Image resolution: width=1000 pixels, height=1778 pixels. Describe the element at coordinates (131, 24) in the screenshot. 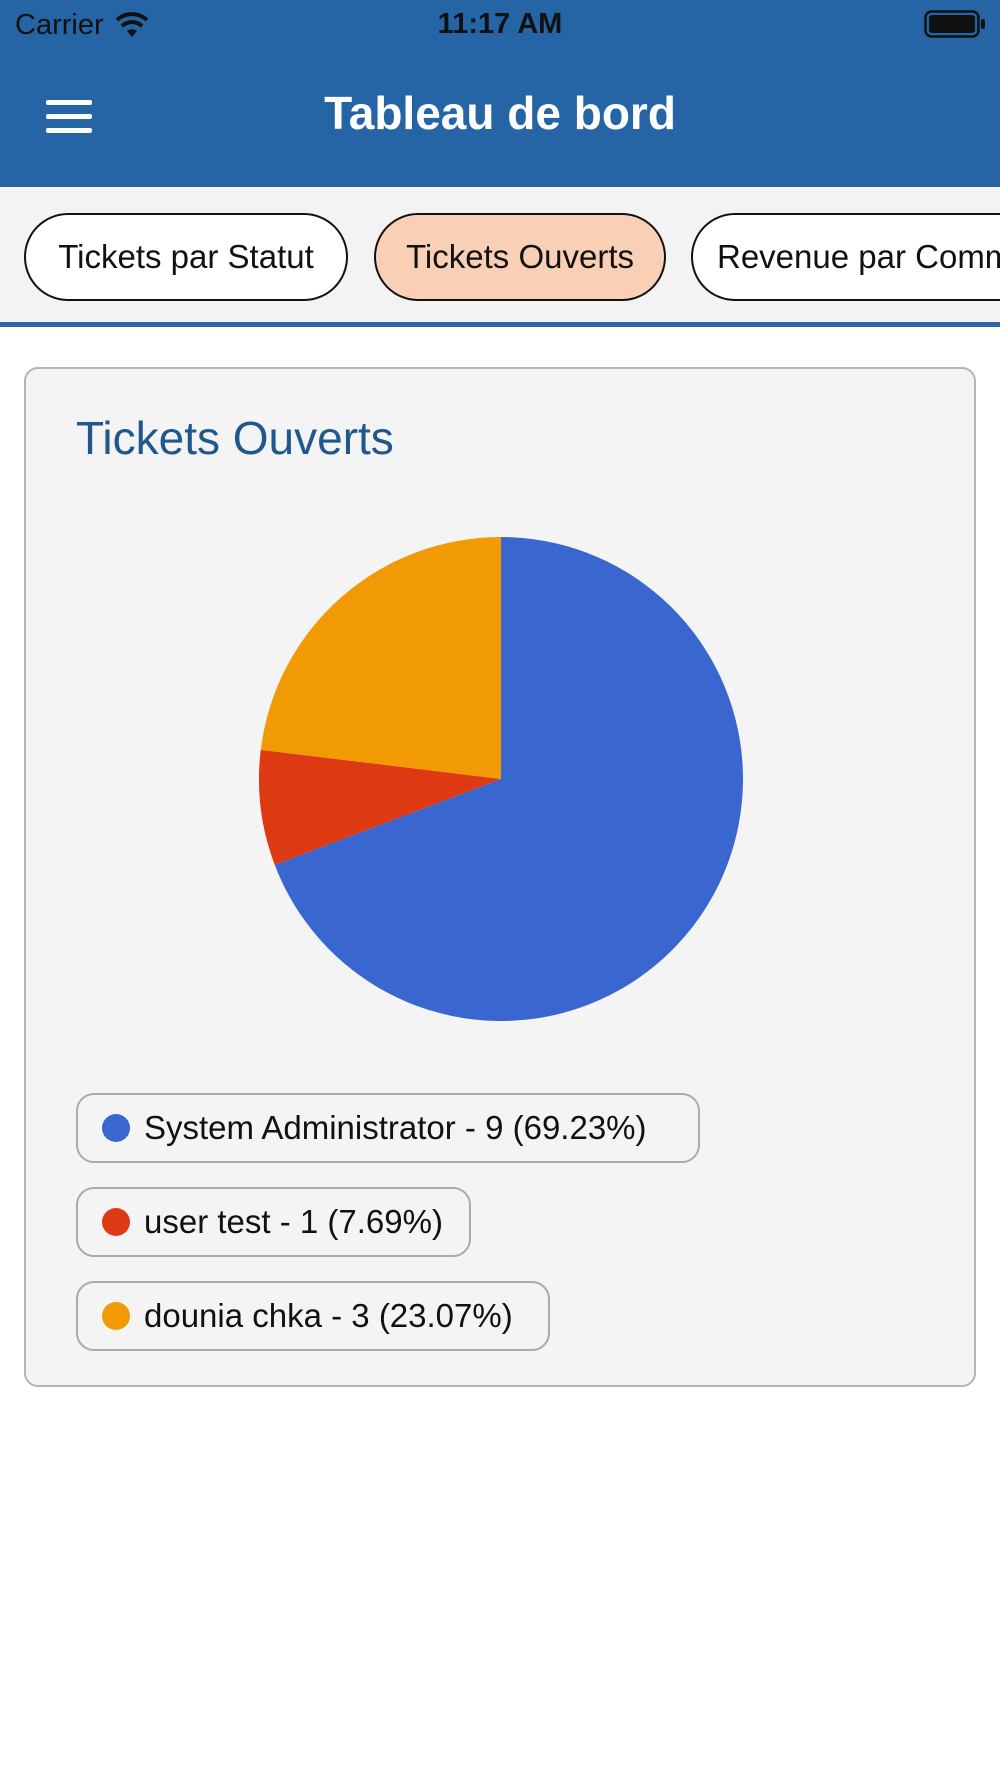

I see `wifi-icon` at that location.